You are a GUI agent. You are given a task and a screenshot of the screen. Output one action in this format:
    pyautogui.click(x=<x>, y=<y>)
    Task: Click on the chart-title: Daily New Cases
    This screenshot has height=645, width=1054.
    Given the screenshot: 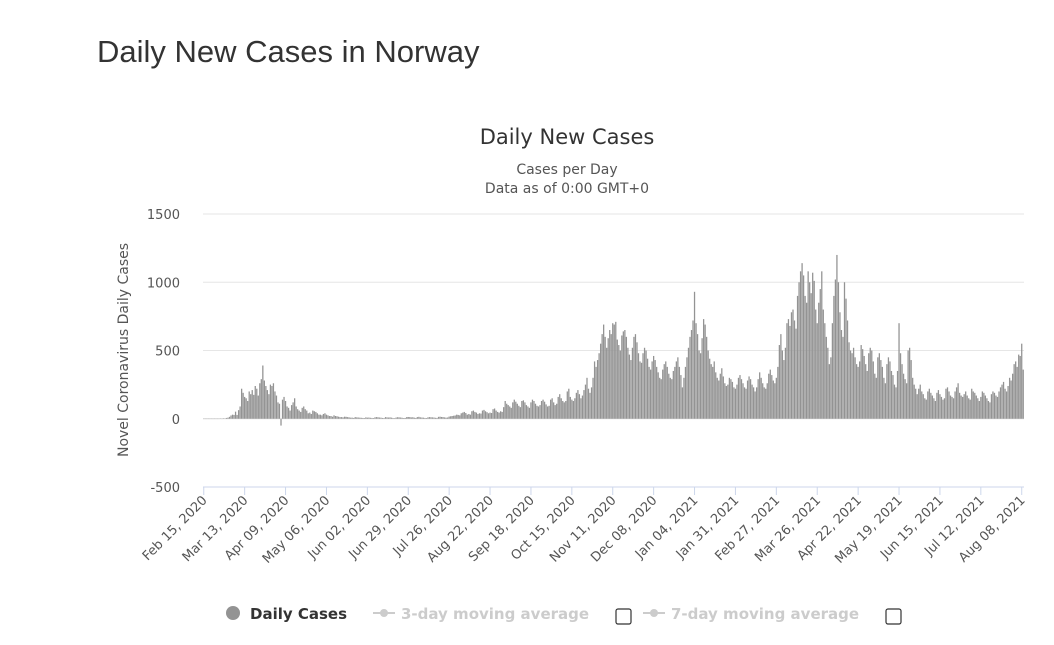 What is the action you would take?
    pyautogui.click(x=567, y=137)
    